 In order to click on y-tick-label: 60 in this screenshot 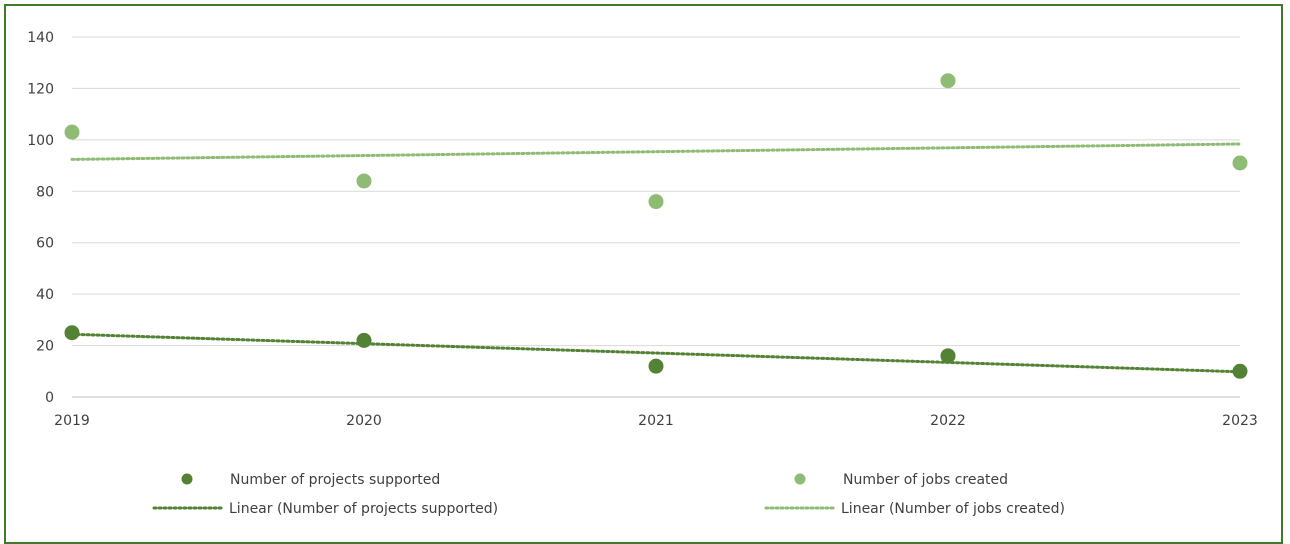, I will do `click(45, 244)`.